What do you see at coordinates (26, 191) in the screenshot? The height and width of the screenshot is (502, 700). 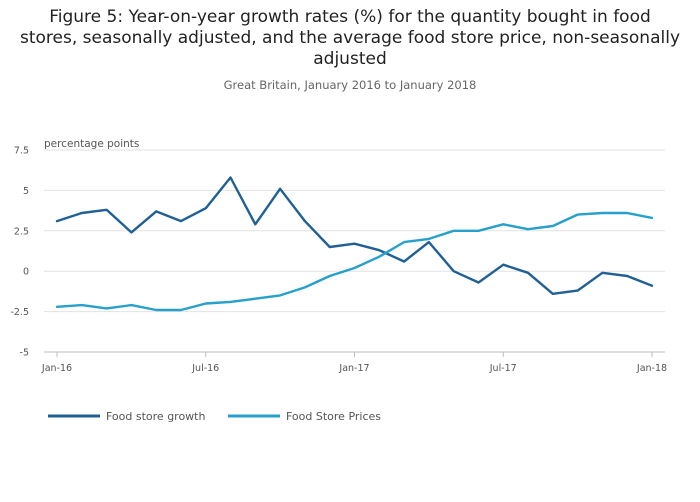 I see `y-tick-label: 5` at bounding box center [26, 191].